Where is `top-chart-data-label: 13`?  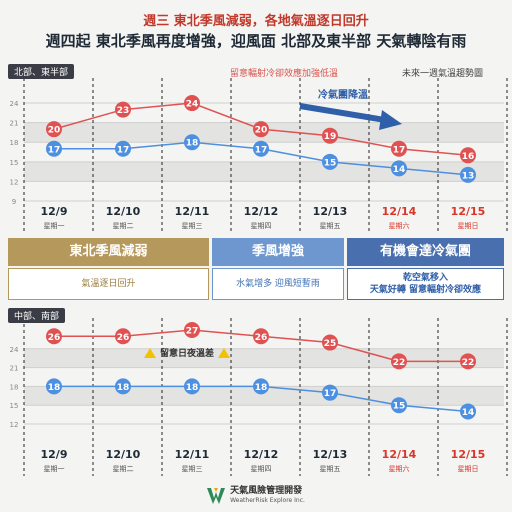
top-chart-data-label: 13 is located at coordinates (468, 176).